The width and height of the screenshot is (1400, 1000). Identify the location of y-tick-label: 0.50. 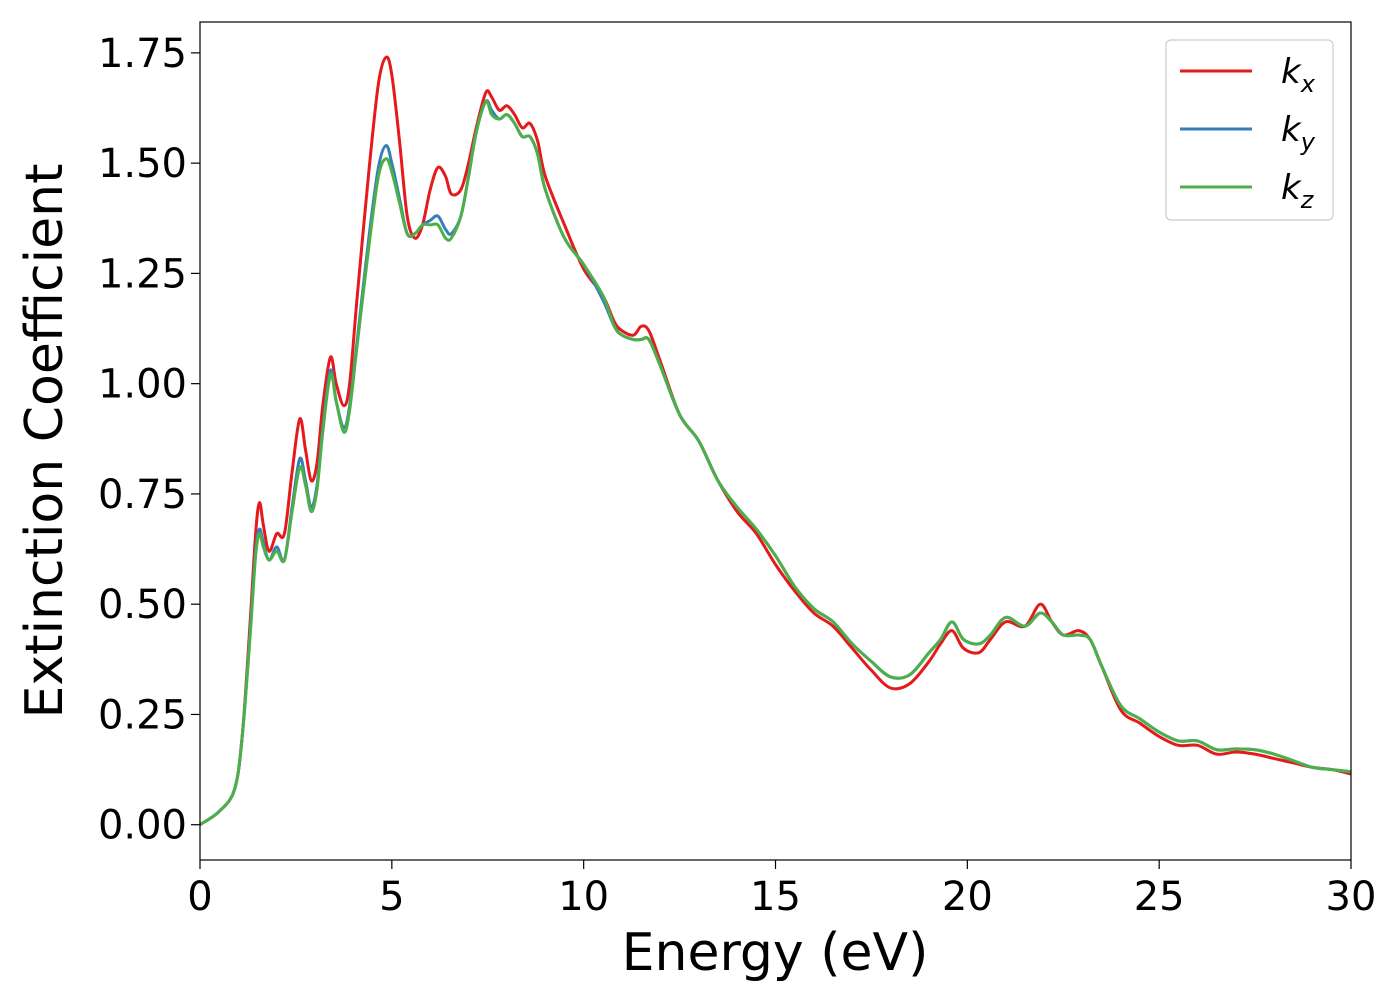
(142, 605).